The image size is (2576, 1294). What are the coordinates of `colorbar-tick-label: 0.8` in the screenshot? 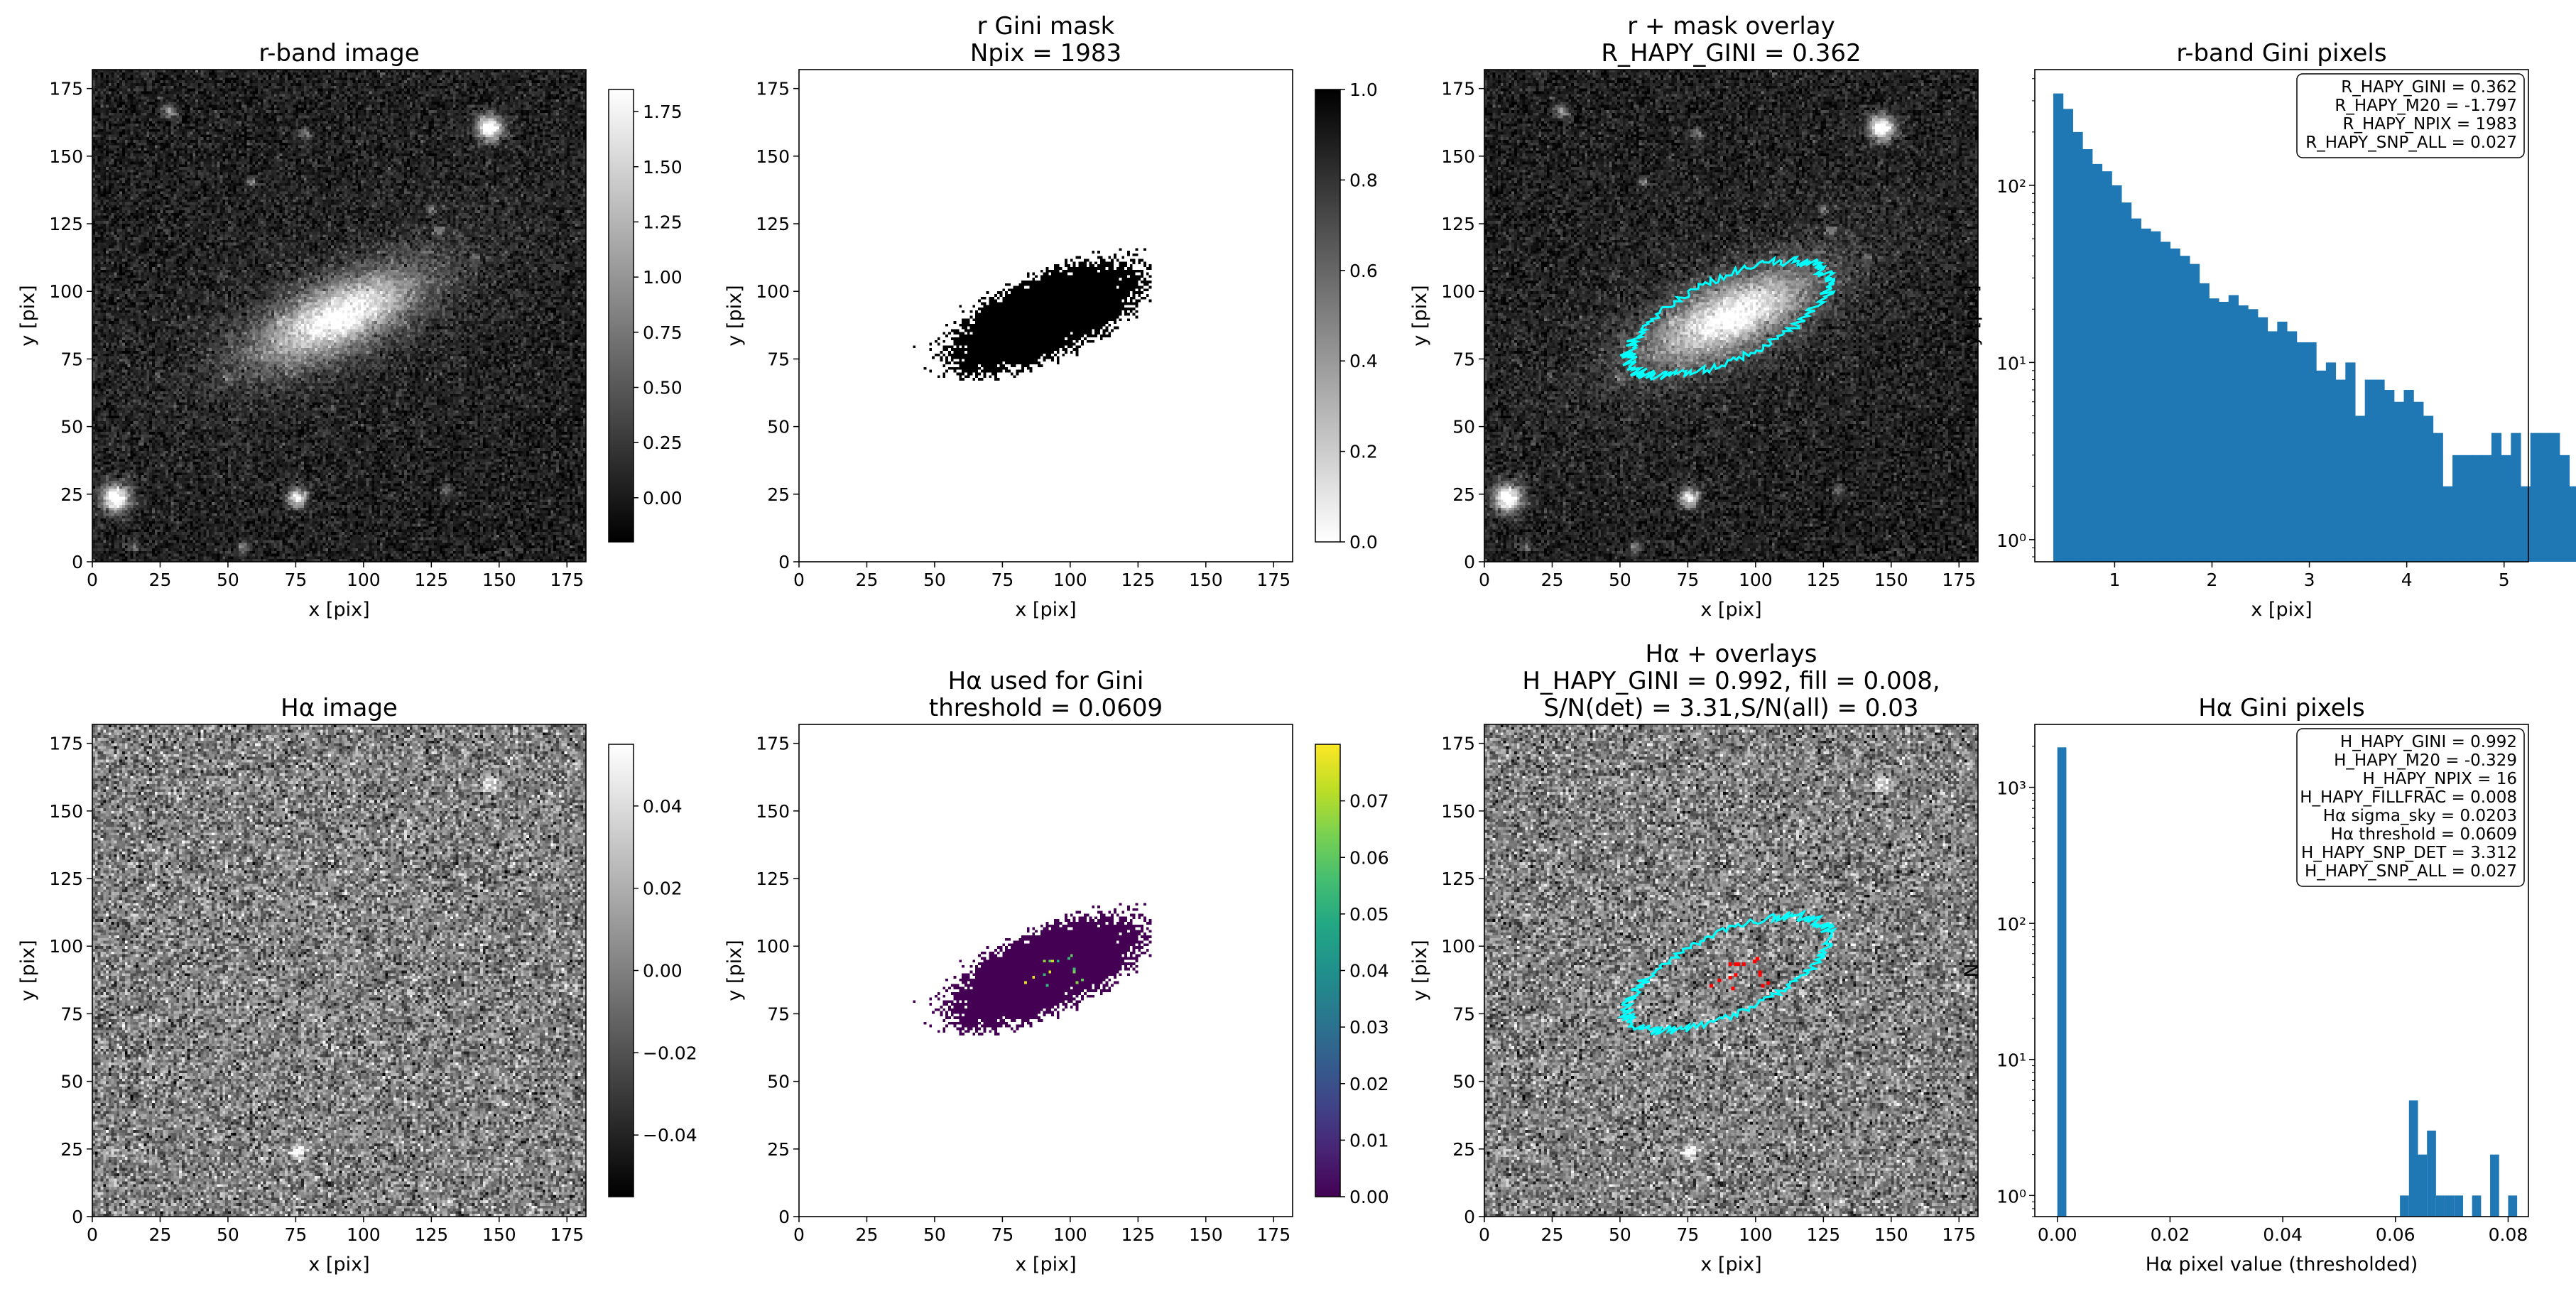 It's located at (1364, 180).